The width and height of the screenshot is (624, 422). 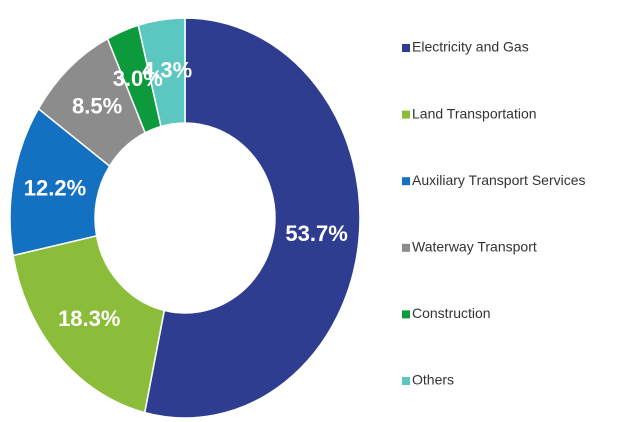 I want to click on legend-label: Land Transportation, so click(x=474, y=113).